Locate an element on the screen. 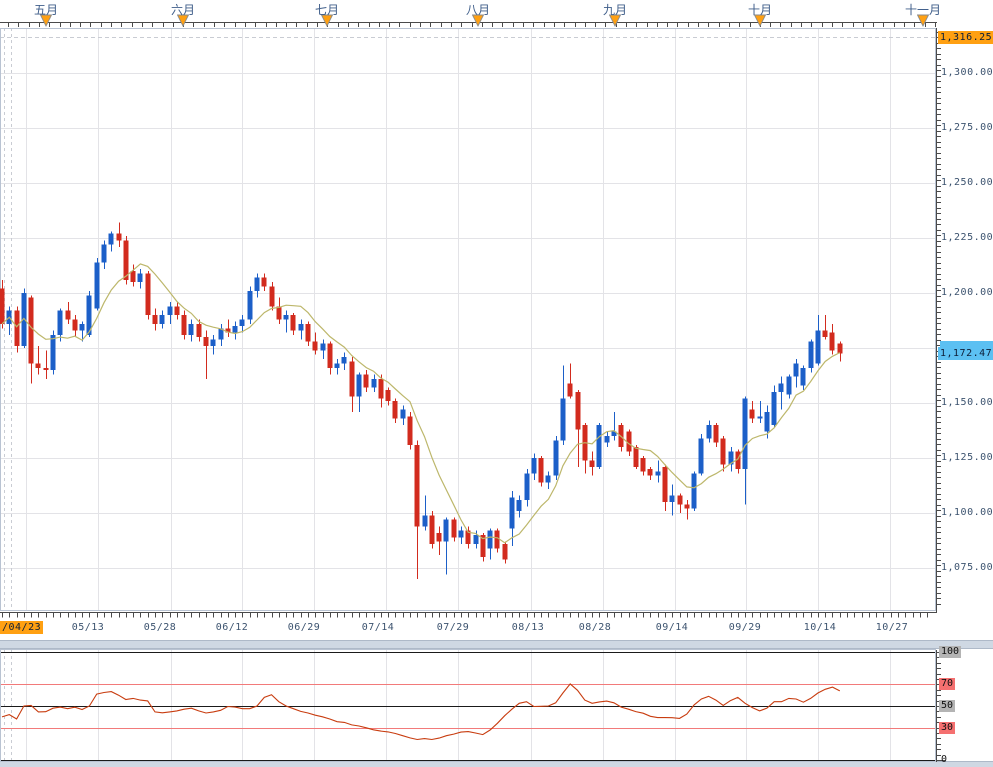  date-label: 08/28 is located at coordinates (595, 627).